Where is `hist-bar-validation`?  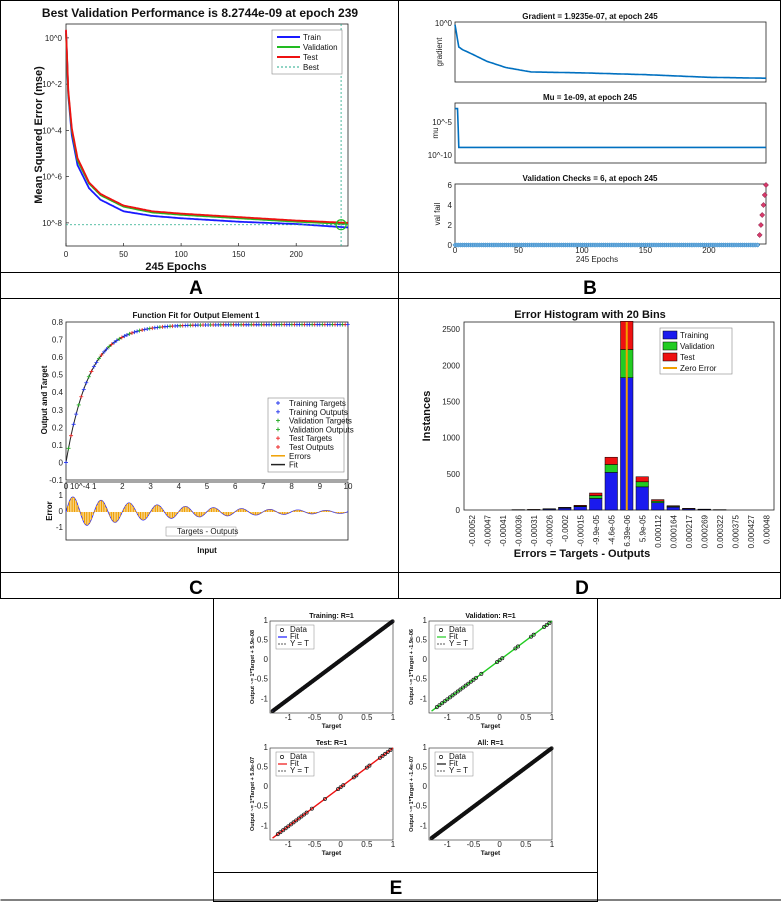 hist-bar-validation is located at coordinates (611, 468).